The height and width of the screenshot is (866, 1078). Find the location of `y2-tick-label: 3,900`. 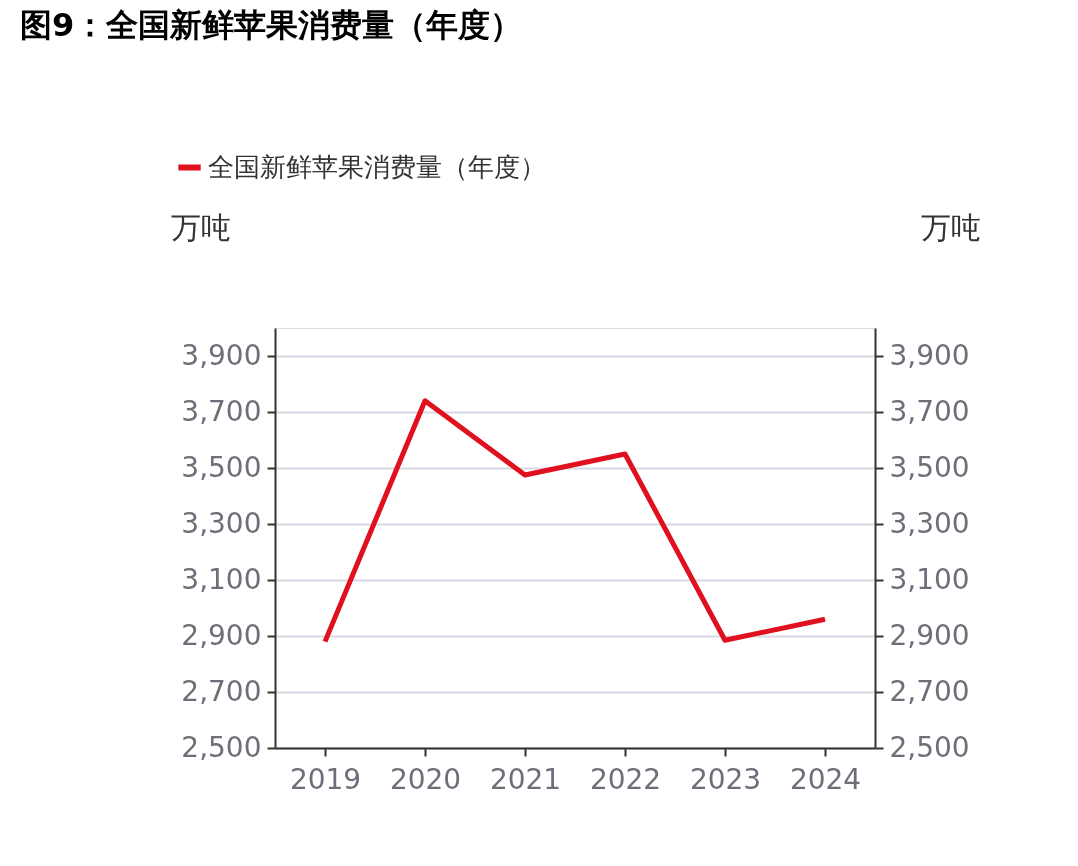

y2-tick-label: 3,900 is located at coordinates (929, 355).